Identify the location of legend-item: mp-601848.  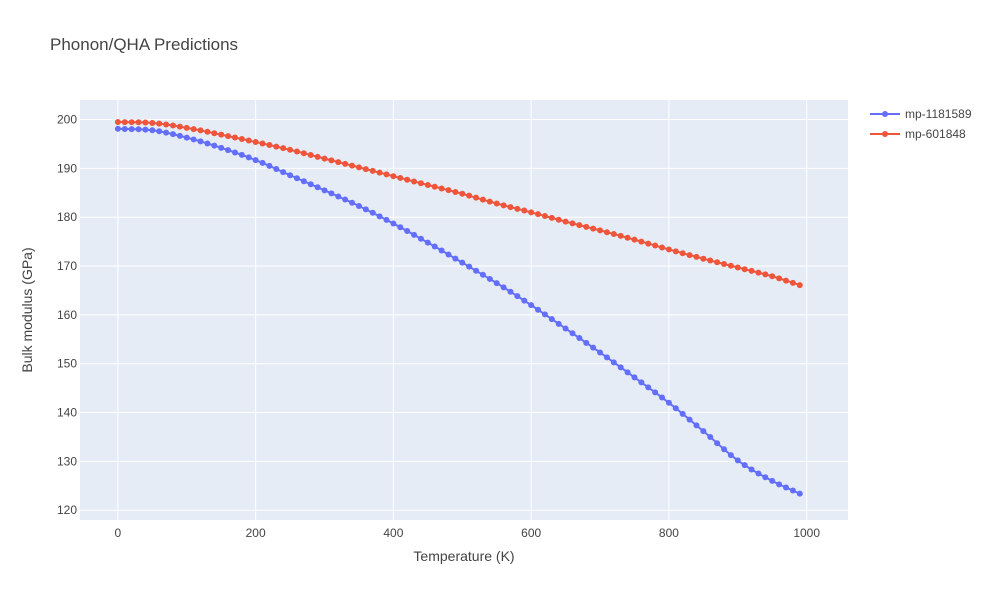
(918, 134).